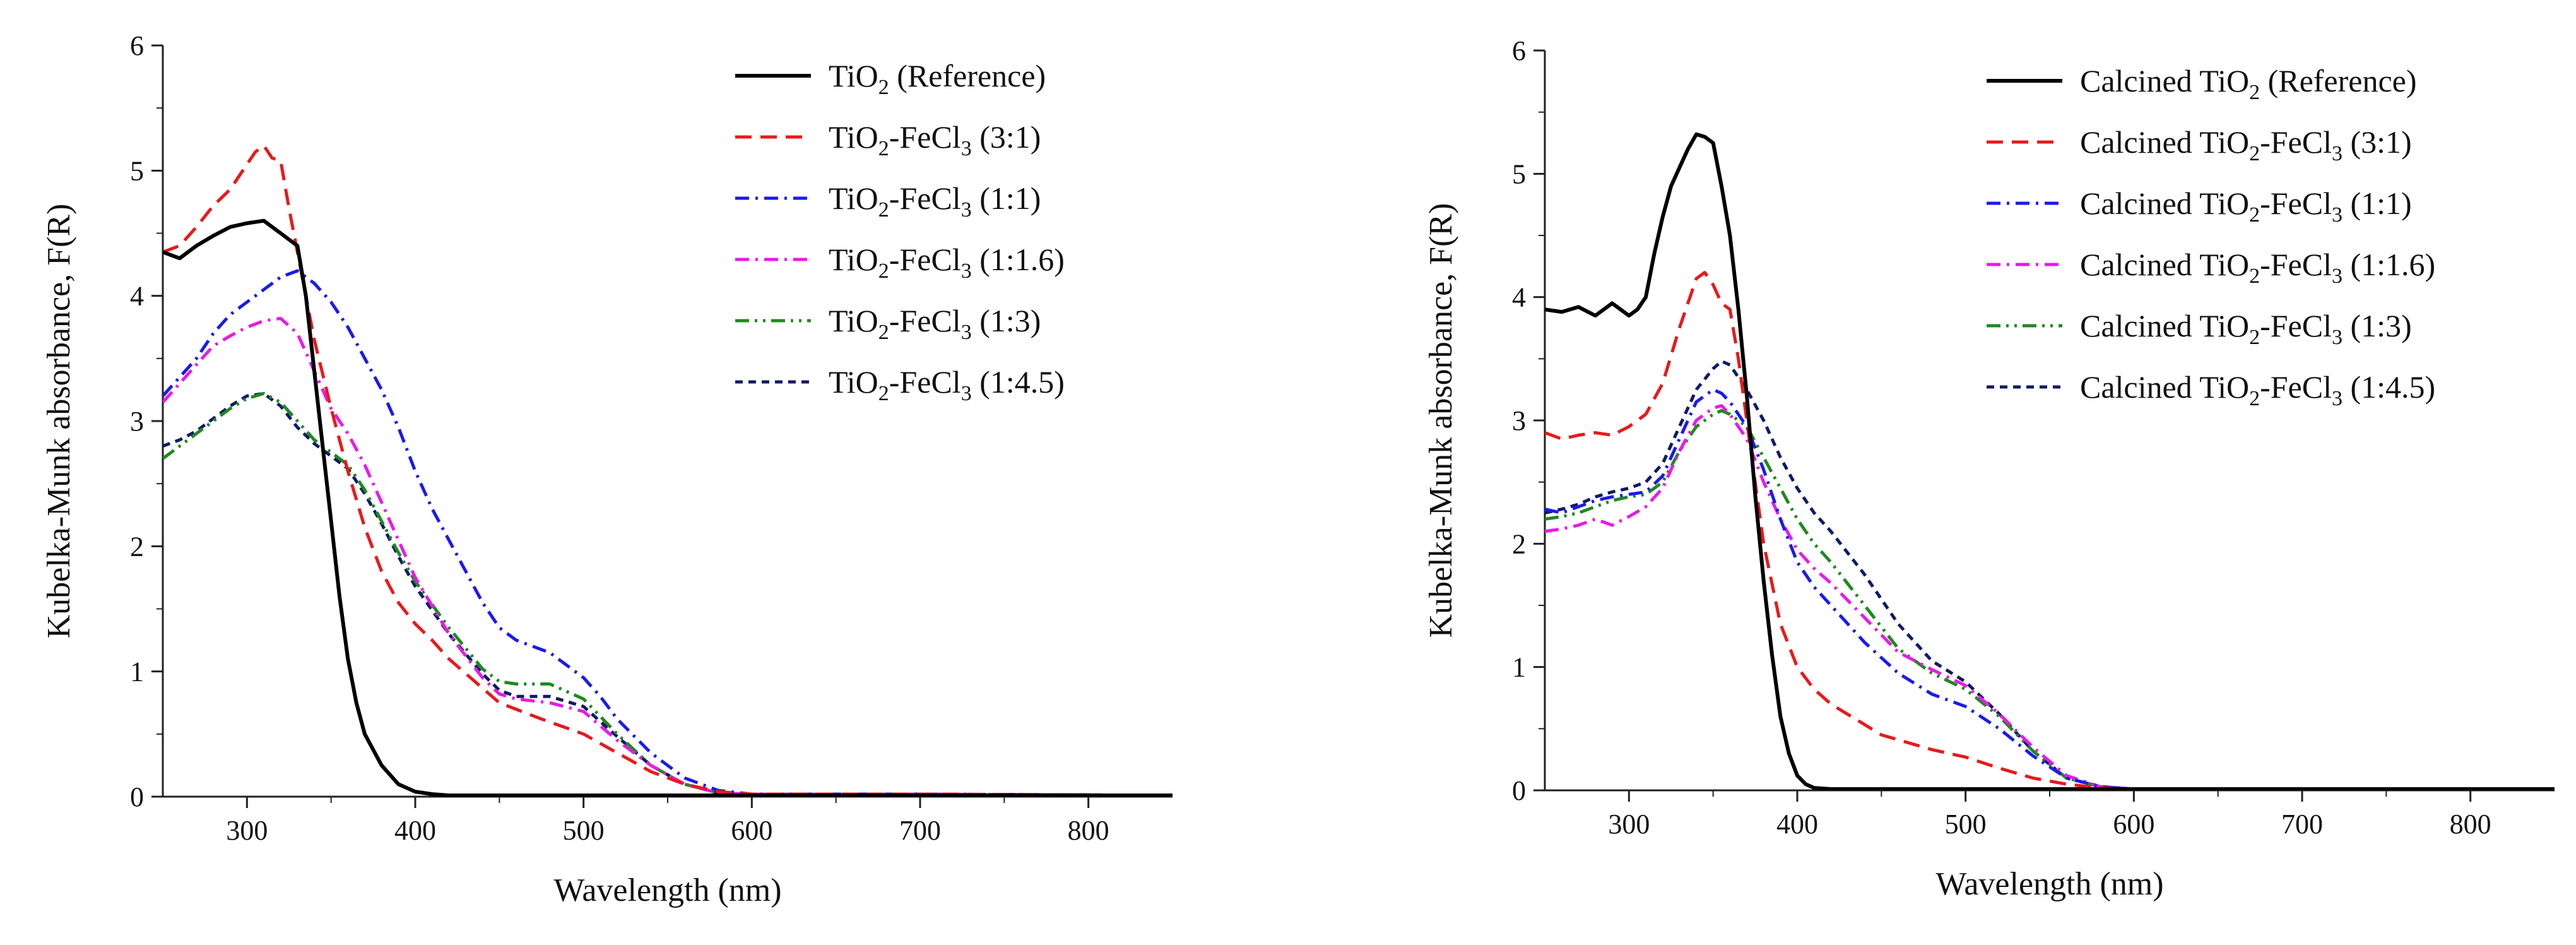 This screenshot has width=2576, height=945. What do you see at coordinates (2389, 264) in the screenshot?
I see `legend-text-part: (1:1.6)` at bounding box center [2389, 264].